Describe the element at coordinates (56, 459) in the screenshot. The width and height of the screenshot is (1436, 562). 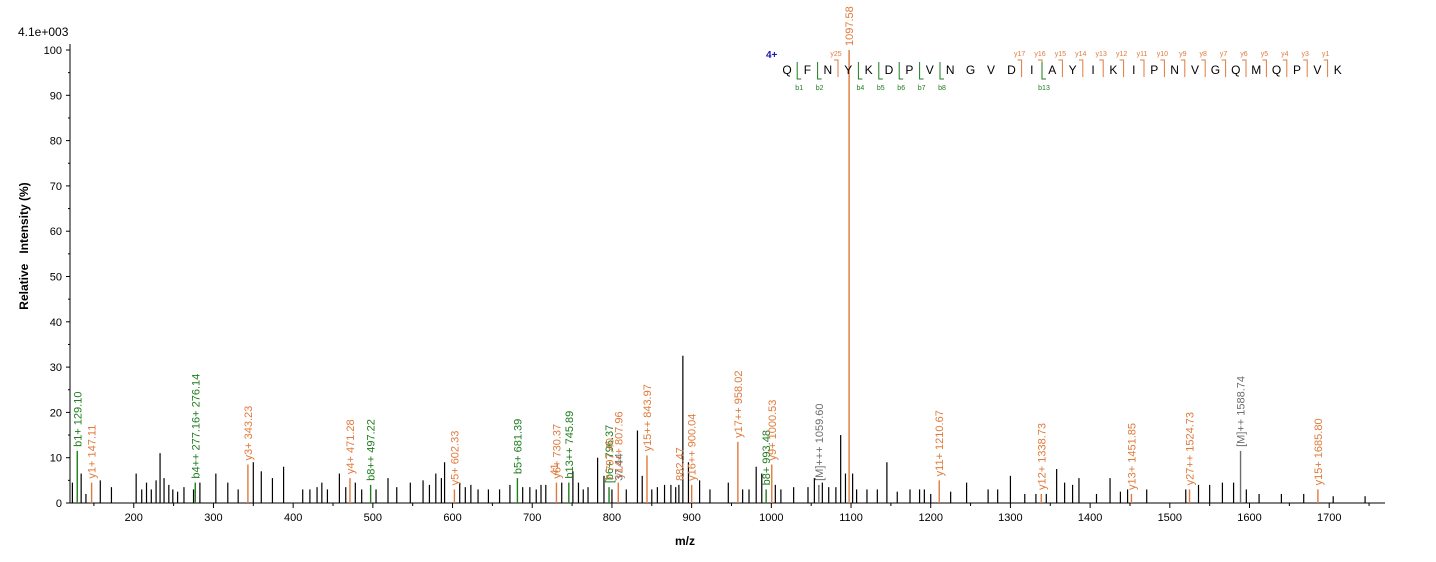
I see `y-tick-label: 10` at that location.